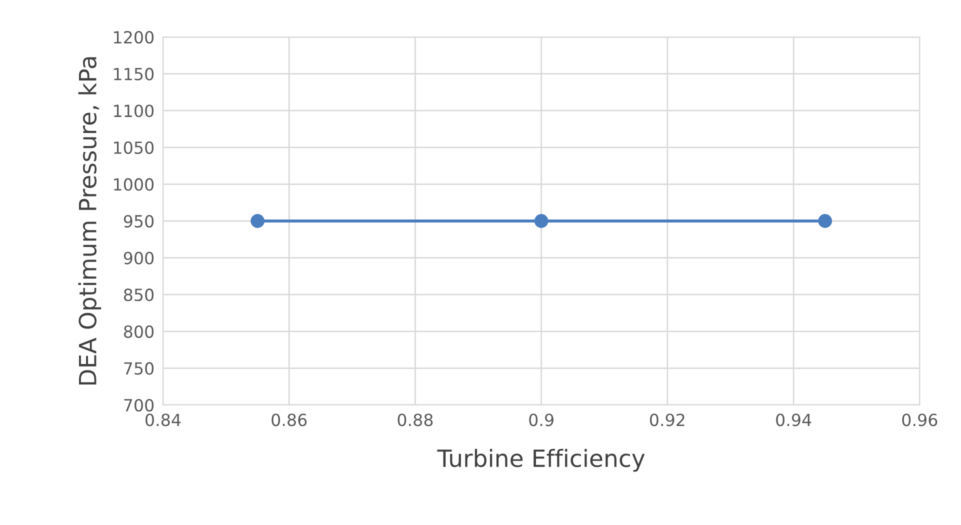 This screenshot has height=525, width=961. What do you see at coordinates (134, 184) in the screenshot?
I see `y-tick-label: 1000` at bounding box center [134, 184].